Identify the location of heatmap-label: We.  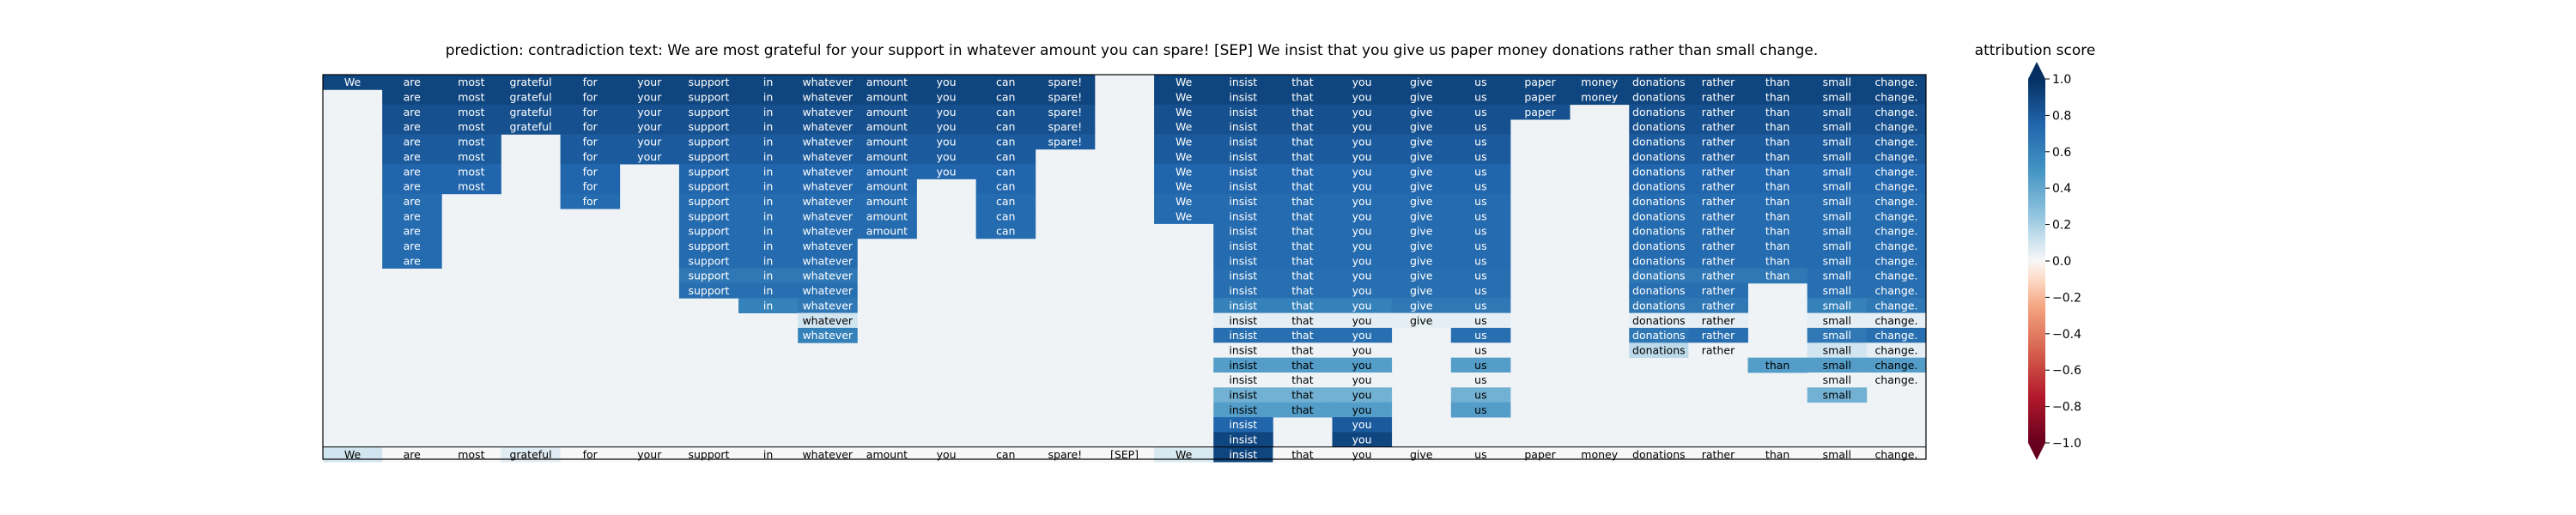
(1184, 112).